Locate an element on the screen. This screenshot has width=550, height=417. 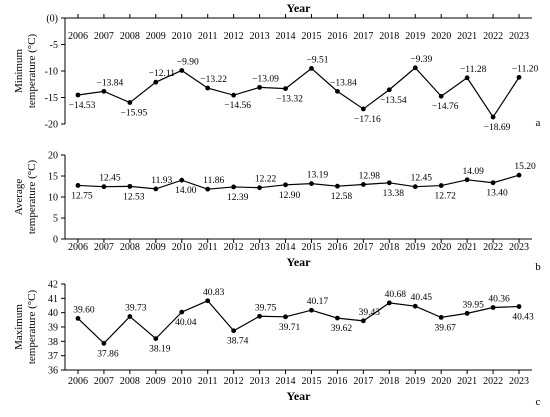
data-label: 40.04 is located at coordinates (186, 323).